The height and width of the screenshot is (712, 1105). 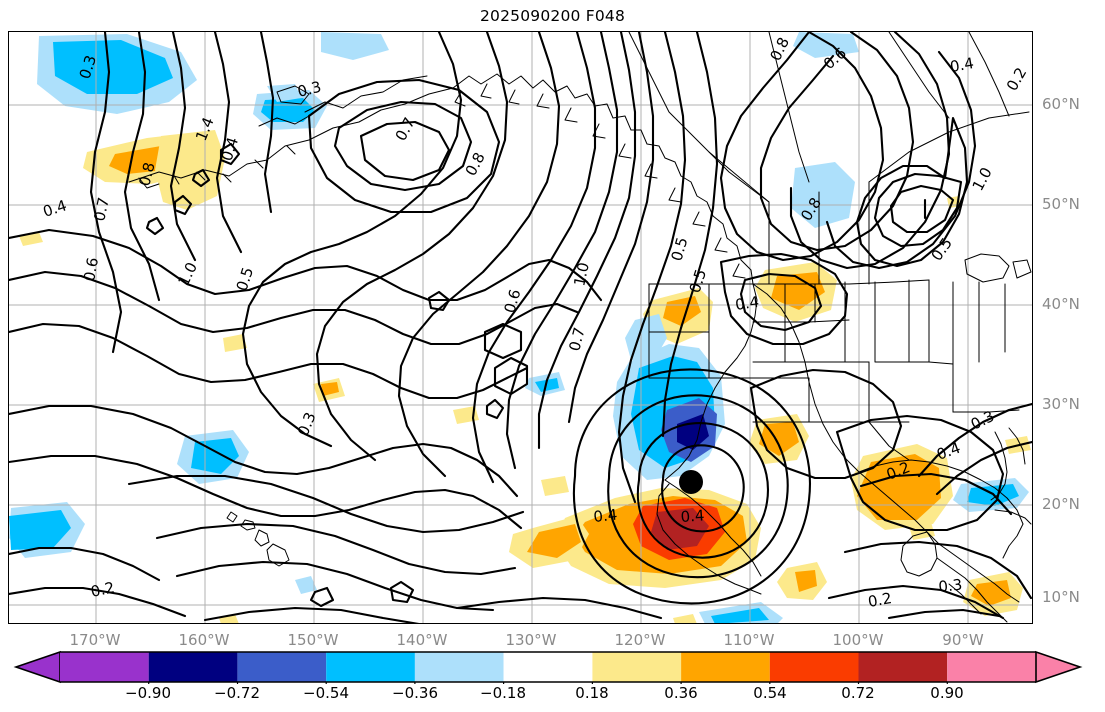 I want to click on lat-tick-20n: 20°N, so click(x=1061, y=504).